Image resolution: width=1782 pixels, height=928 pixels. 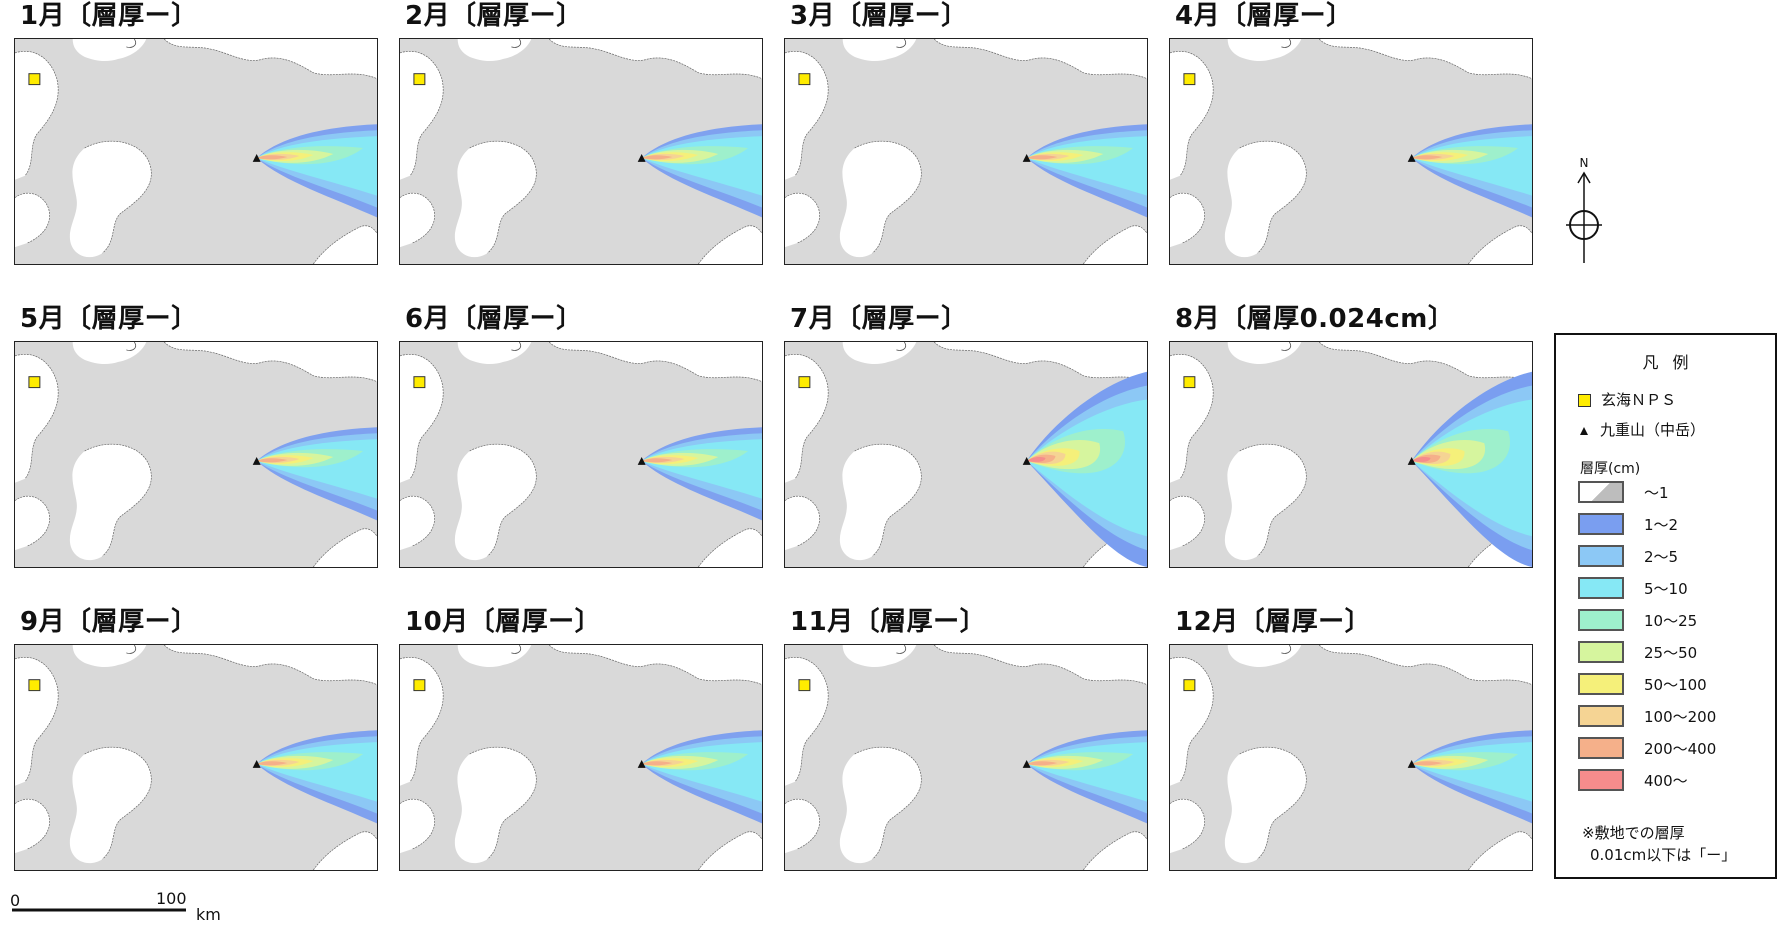 I want to click on legend-note-line2: 0.01cm以下は「ー」, so click(x=1663, y=855).